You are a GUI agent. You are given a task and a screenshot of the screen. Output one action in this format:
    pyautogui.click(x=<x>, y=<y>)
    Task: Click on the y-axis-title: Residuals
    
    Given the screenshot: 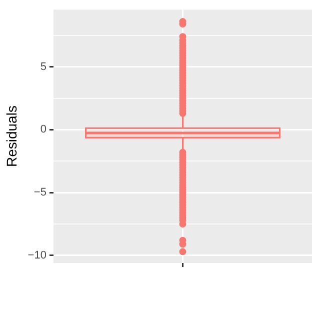 What is the action you would take?
    pyautogui.click(x=11, y=137)
    